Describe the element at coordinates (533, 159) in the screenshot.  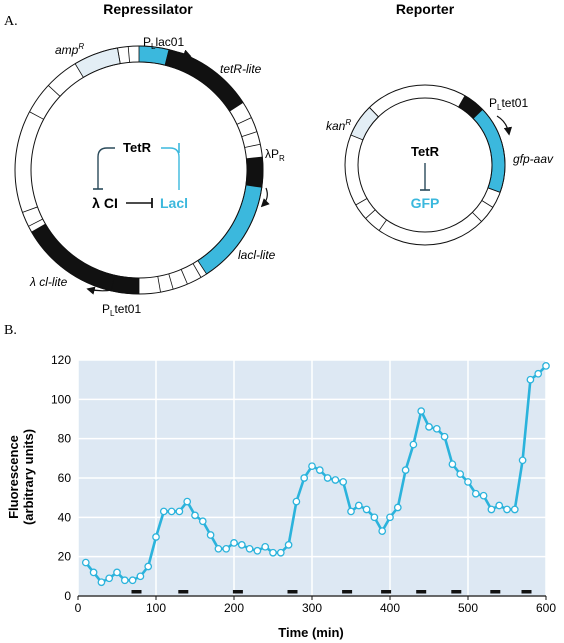
I see `gfp-aav-label: gfp-aav` at that location.